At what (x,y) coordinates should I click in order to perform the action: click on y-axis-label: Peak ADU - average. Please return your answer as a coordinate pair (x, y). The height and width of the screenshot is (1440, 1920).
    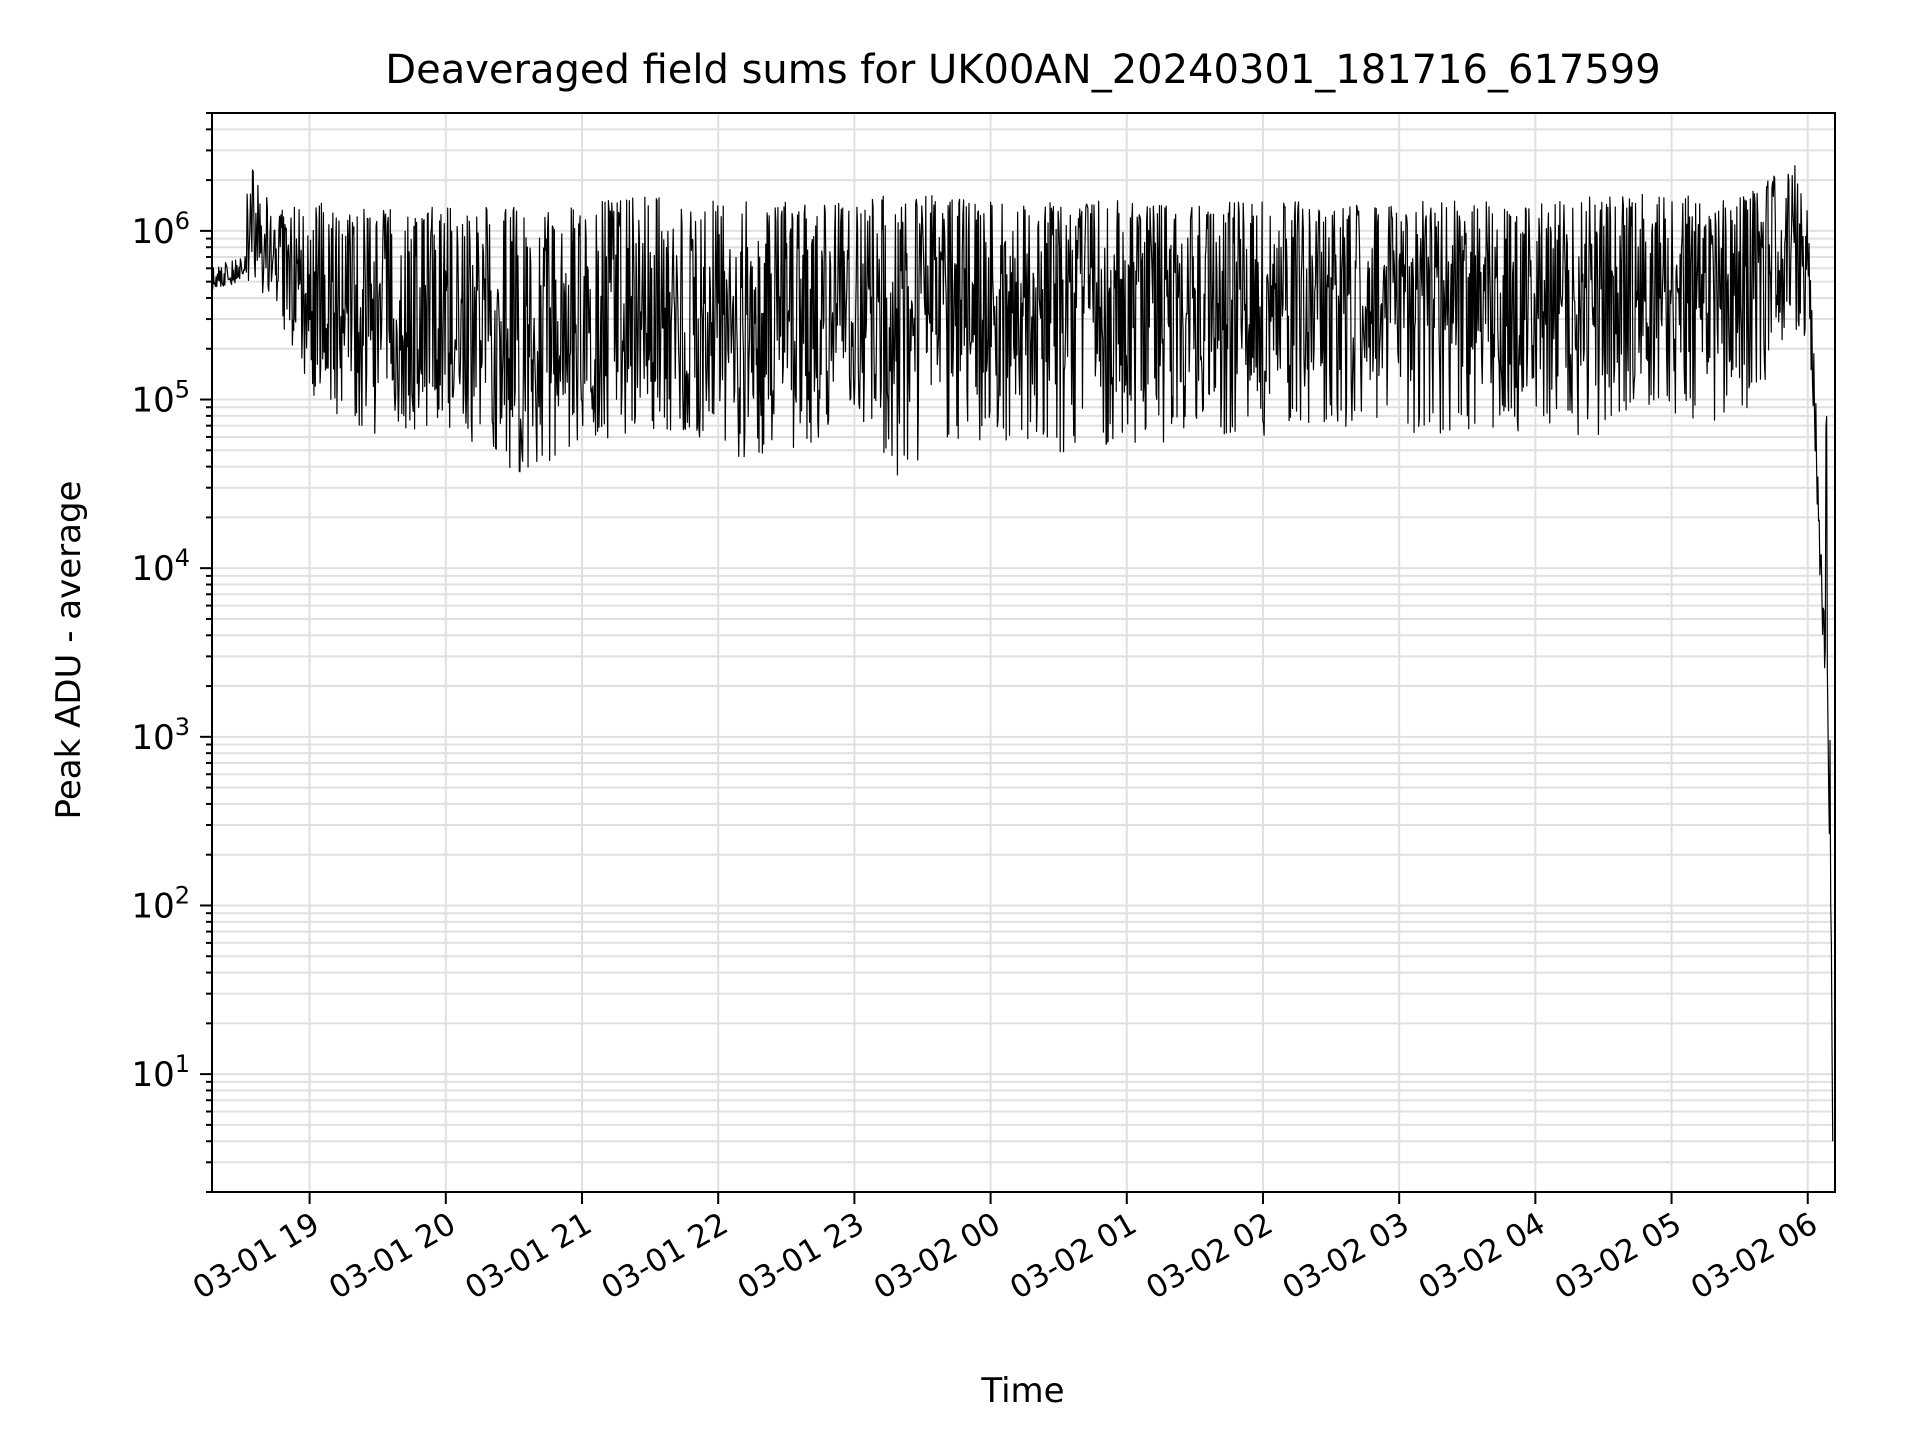
    Looking at the image, I should click on (69, 650).